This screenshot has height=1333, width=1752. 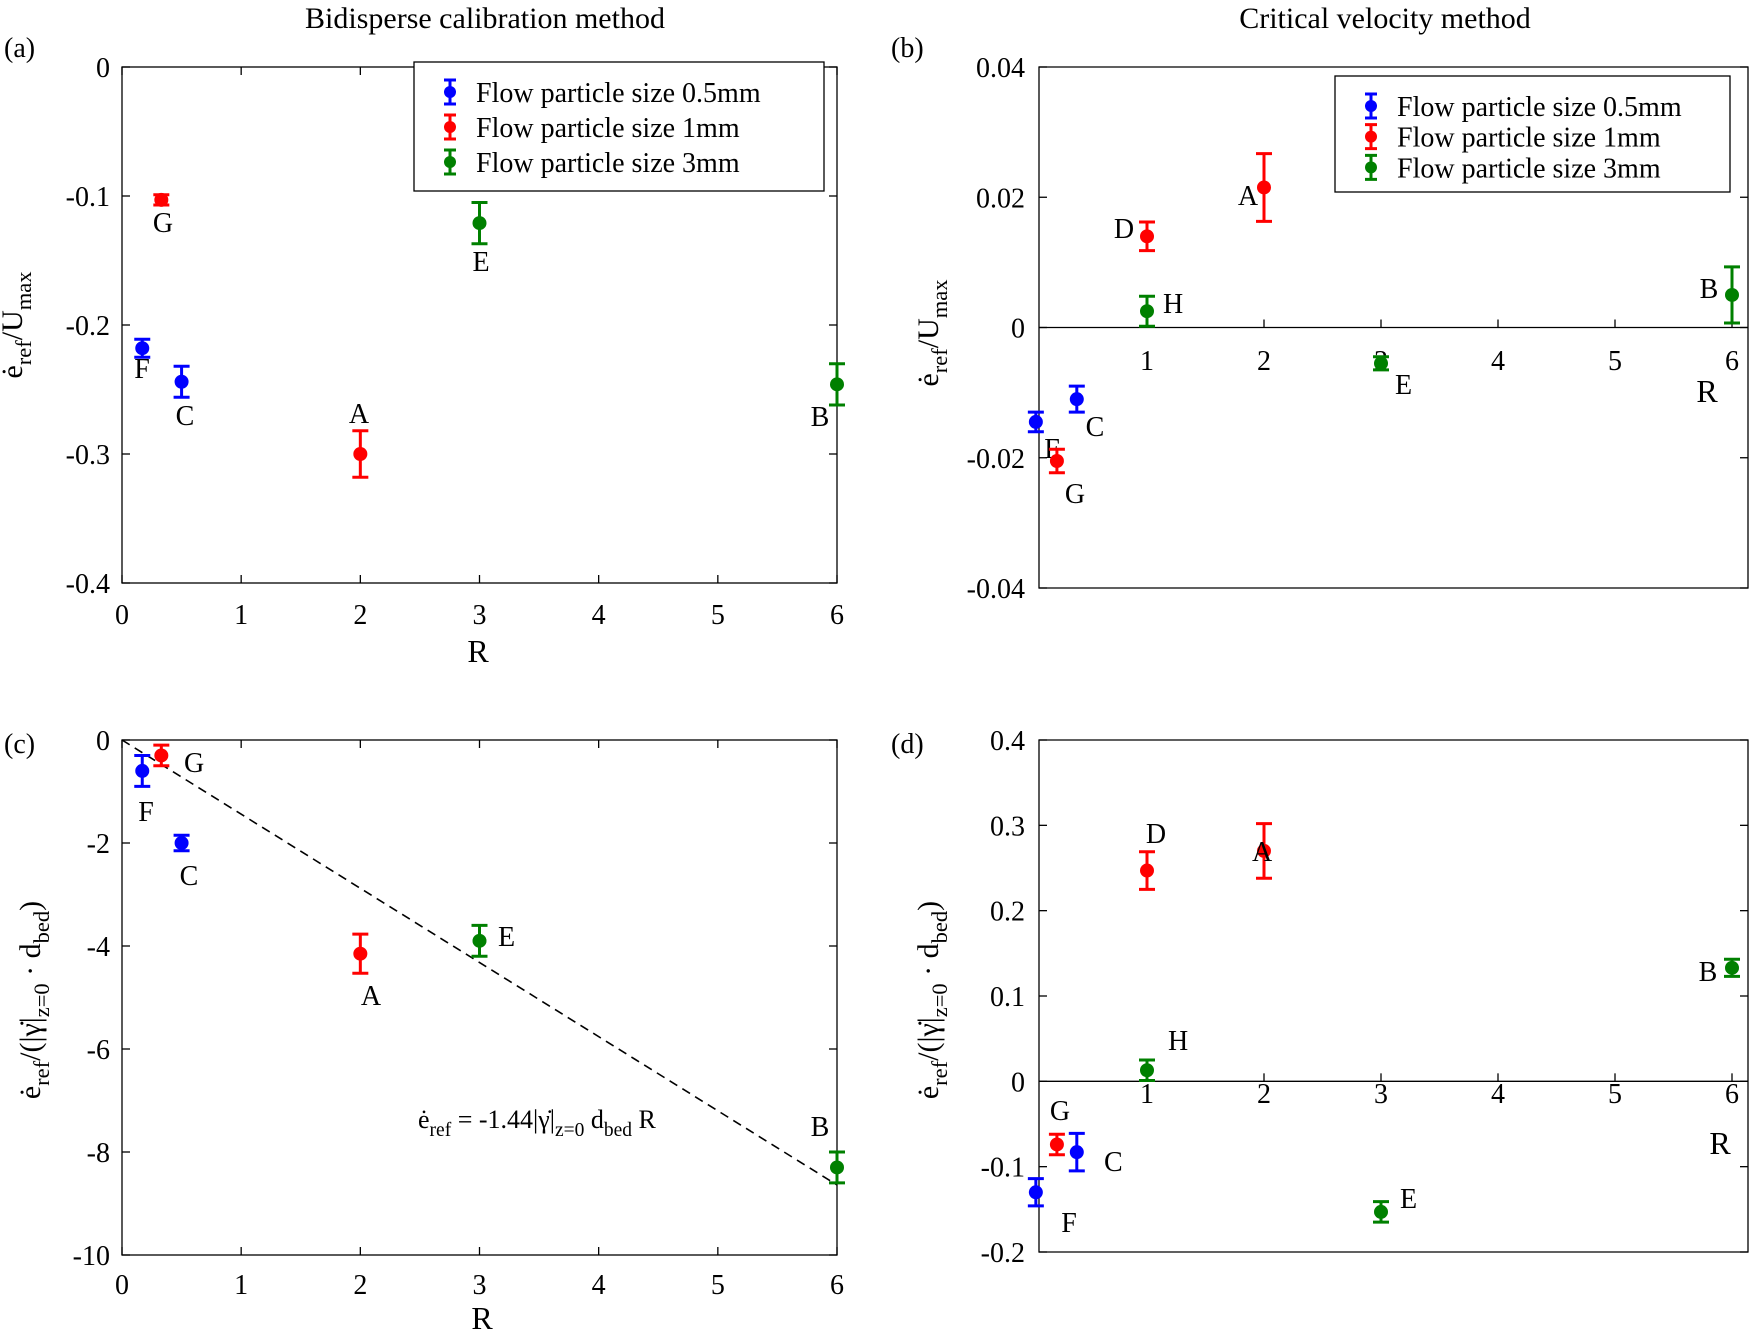 What do you see at coordinates (1003, 1168) in the screenshot?
I see `y-tick-label: -0.1` at bounding box center [1003, 1168].